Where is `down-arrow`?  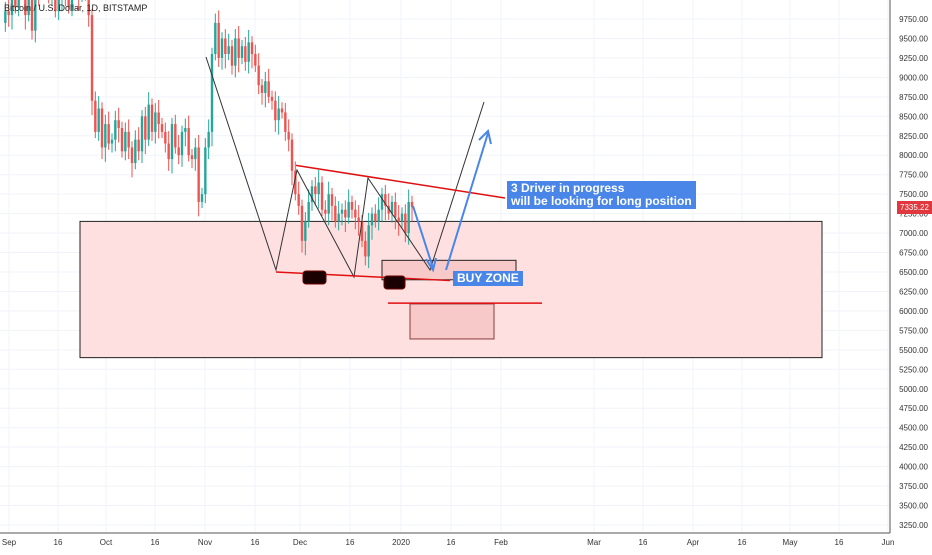
down-arrow is located at coordinates (424, 239).